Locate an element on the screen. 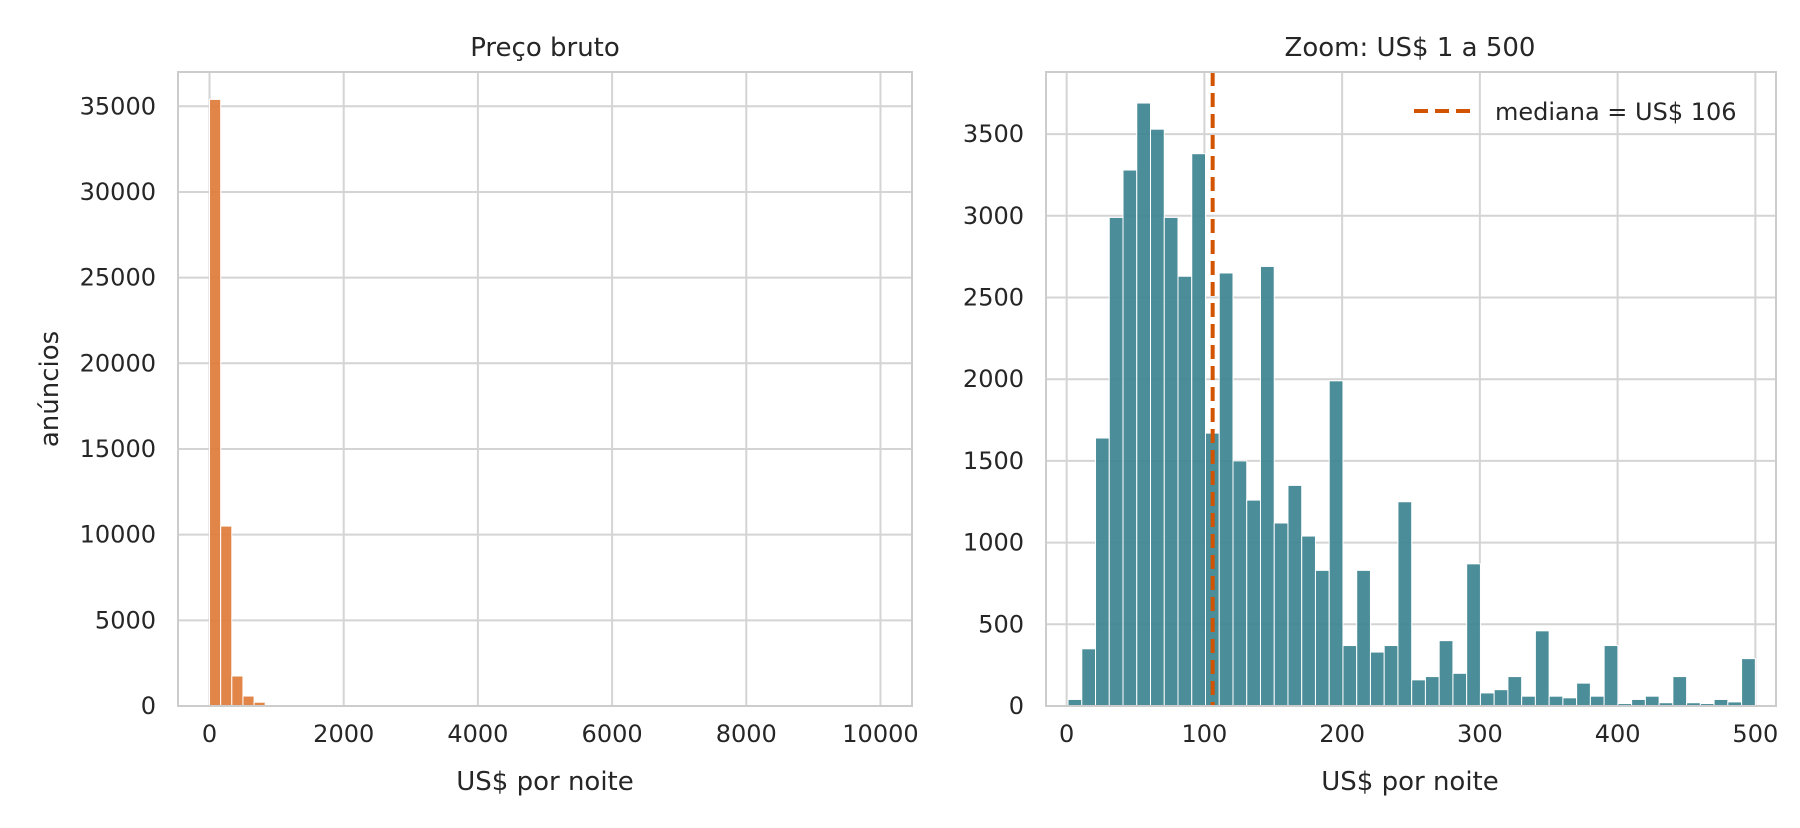 This screenshot has height=828, width=1800. x-tick-label: 4000 is located at coordinates (477, 734).